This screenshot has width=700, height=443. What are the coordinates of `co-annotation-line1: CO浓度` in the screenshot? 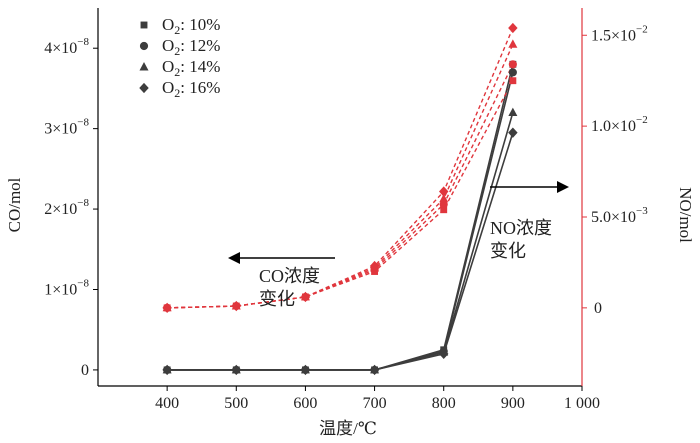 It's located at (289, 276).